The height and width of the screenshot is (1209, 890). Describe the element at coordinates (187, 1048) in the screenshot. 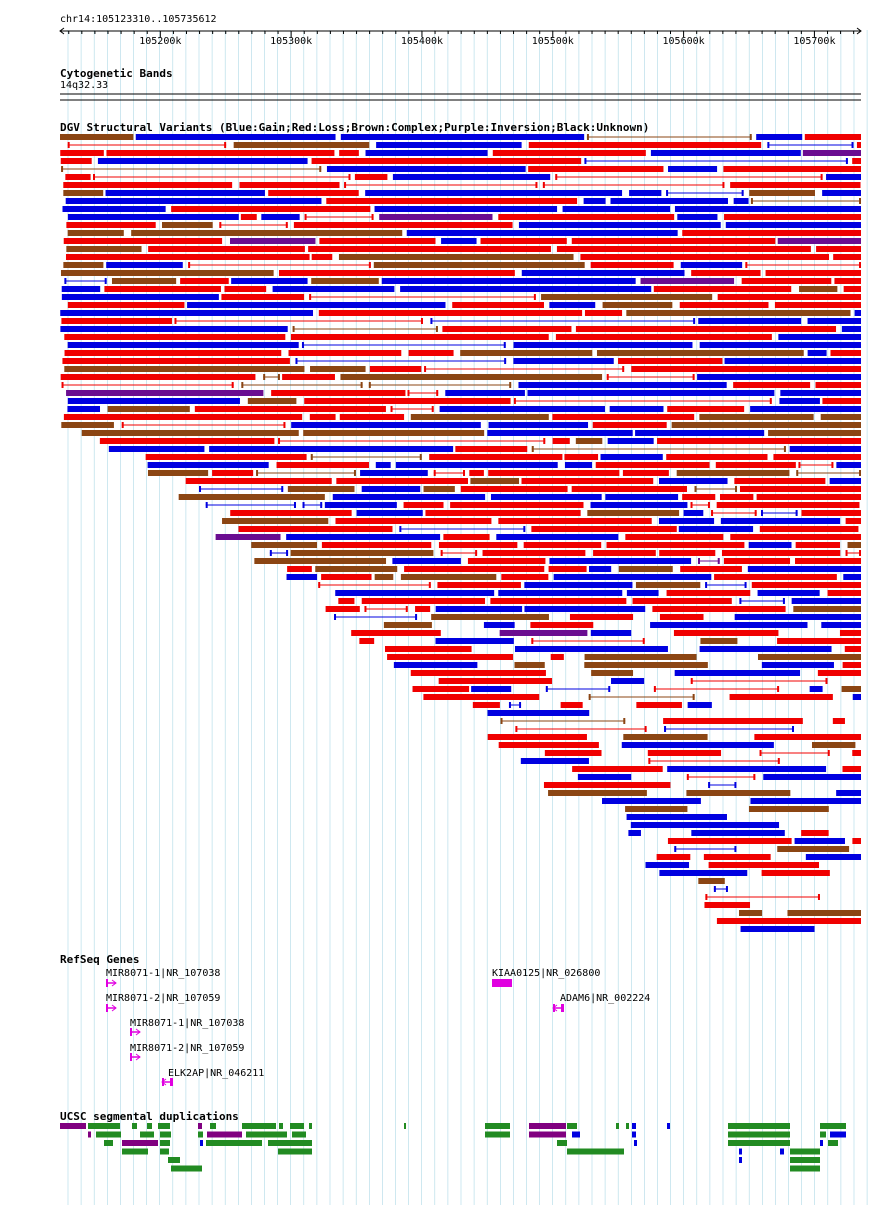

I see `gene-label: MIR8071-2|NR_107059` at that location.